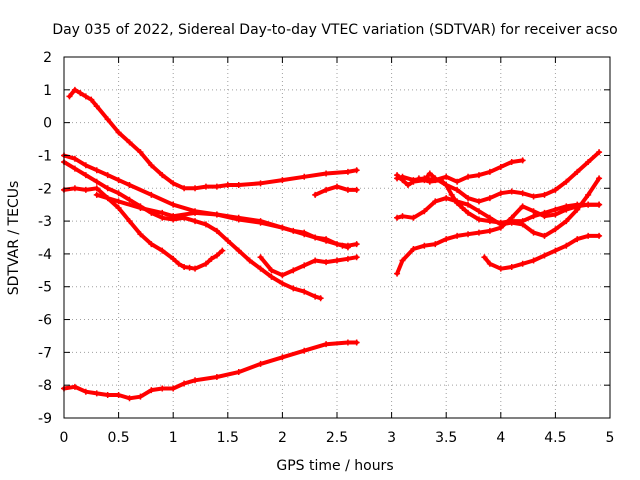 This screenshot has width=640, height=480. I want to click on series-line-sat-h, so click(210, 370).